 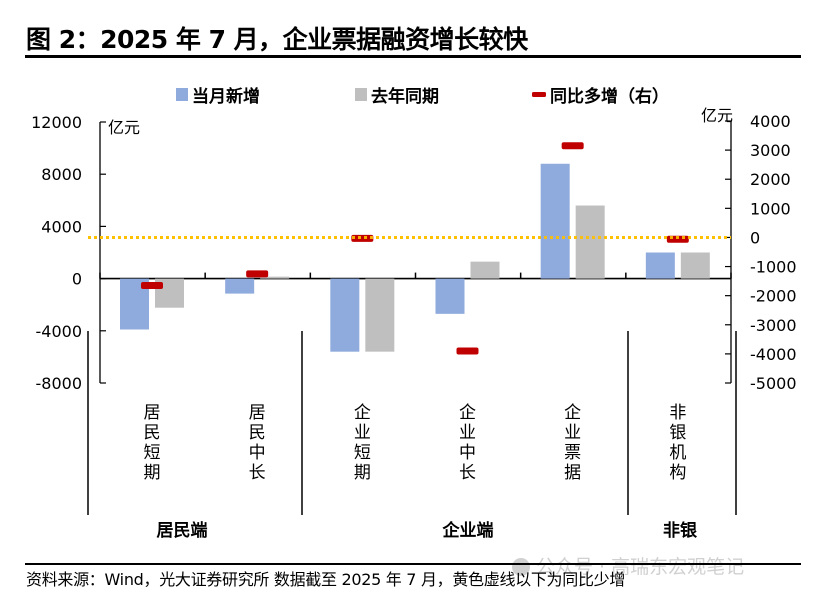 I want to click on legend: 当月新增 去年同期 同比多增（右）, so click(x=422, y=96).